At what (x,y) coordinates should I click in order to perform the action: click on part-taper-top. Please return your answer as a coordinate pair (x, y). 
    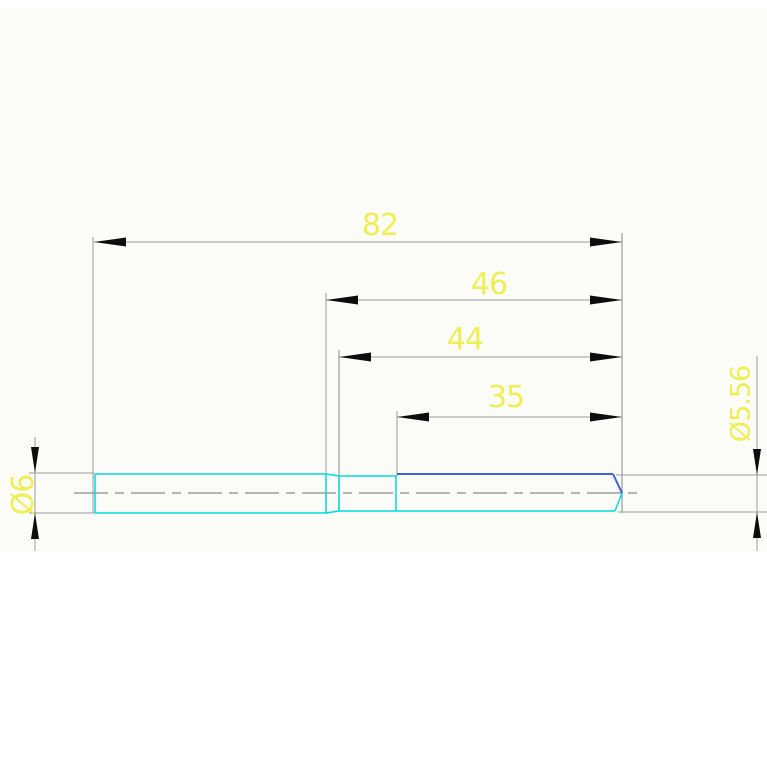
    Looking at the image, I should click on (332, 475).